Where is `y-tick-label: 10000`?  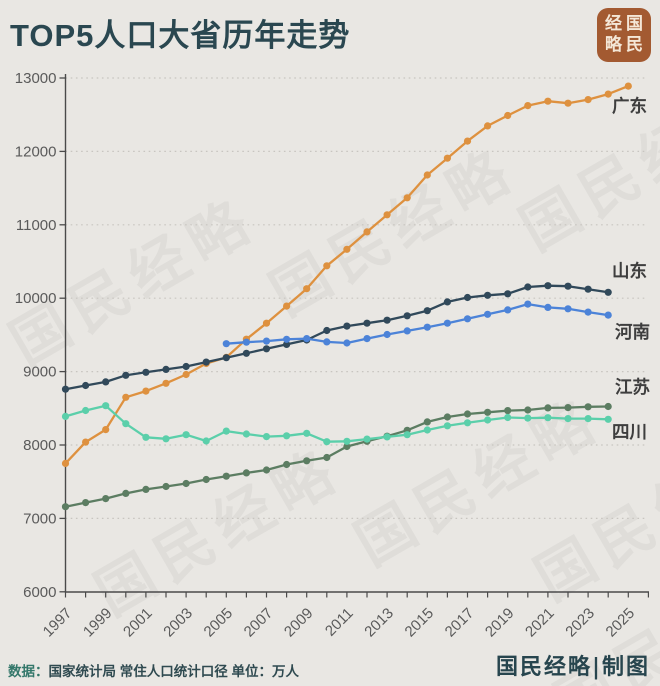
y-tick-label: 10000 is located at coordinates (36, 298).